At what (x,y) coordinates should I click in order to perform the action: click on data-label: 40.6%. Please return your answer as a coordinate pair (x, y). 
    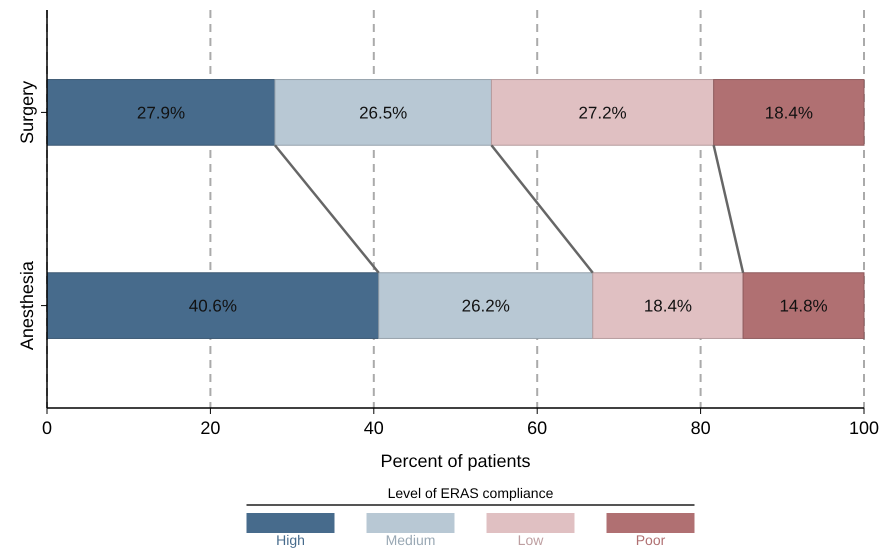
    Looking at the image, I should click on (212, 306).